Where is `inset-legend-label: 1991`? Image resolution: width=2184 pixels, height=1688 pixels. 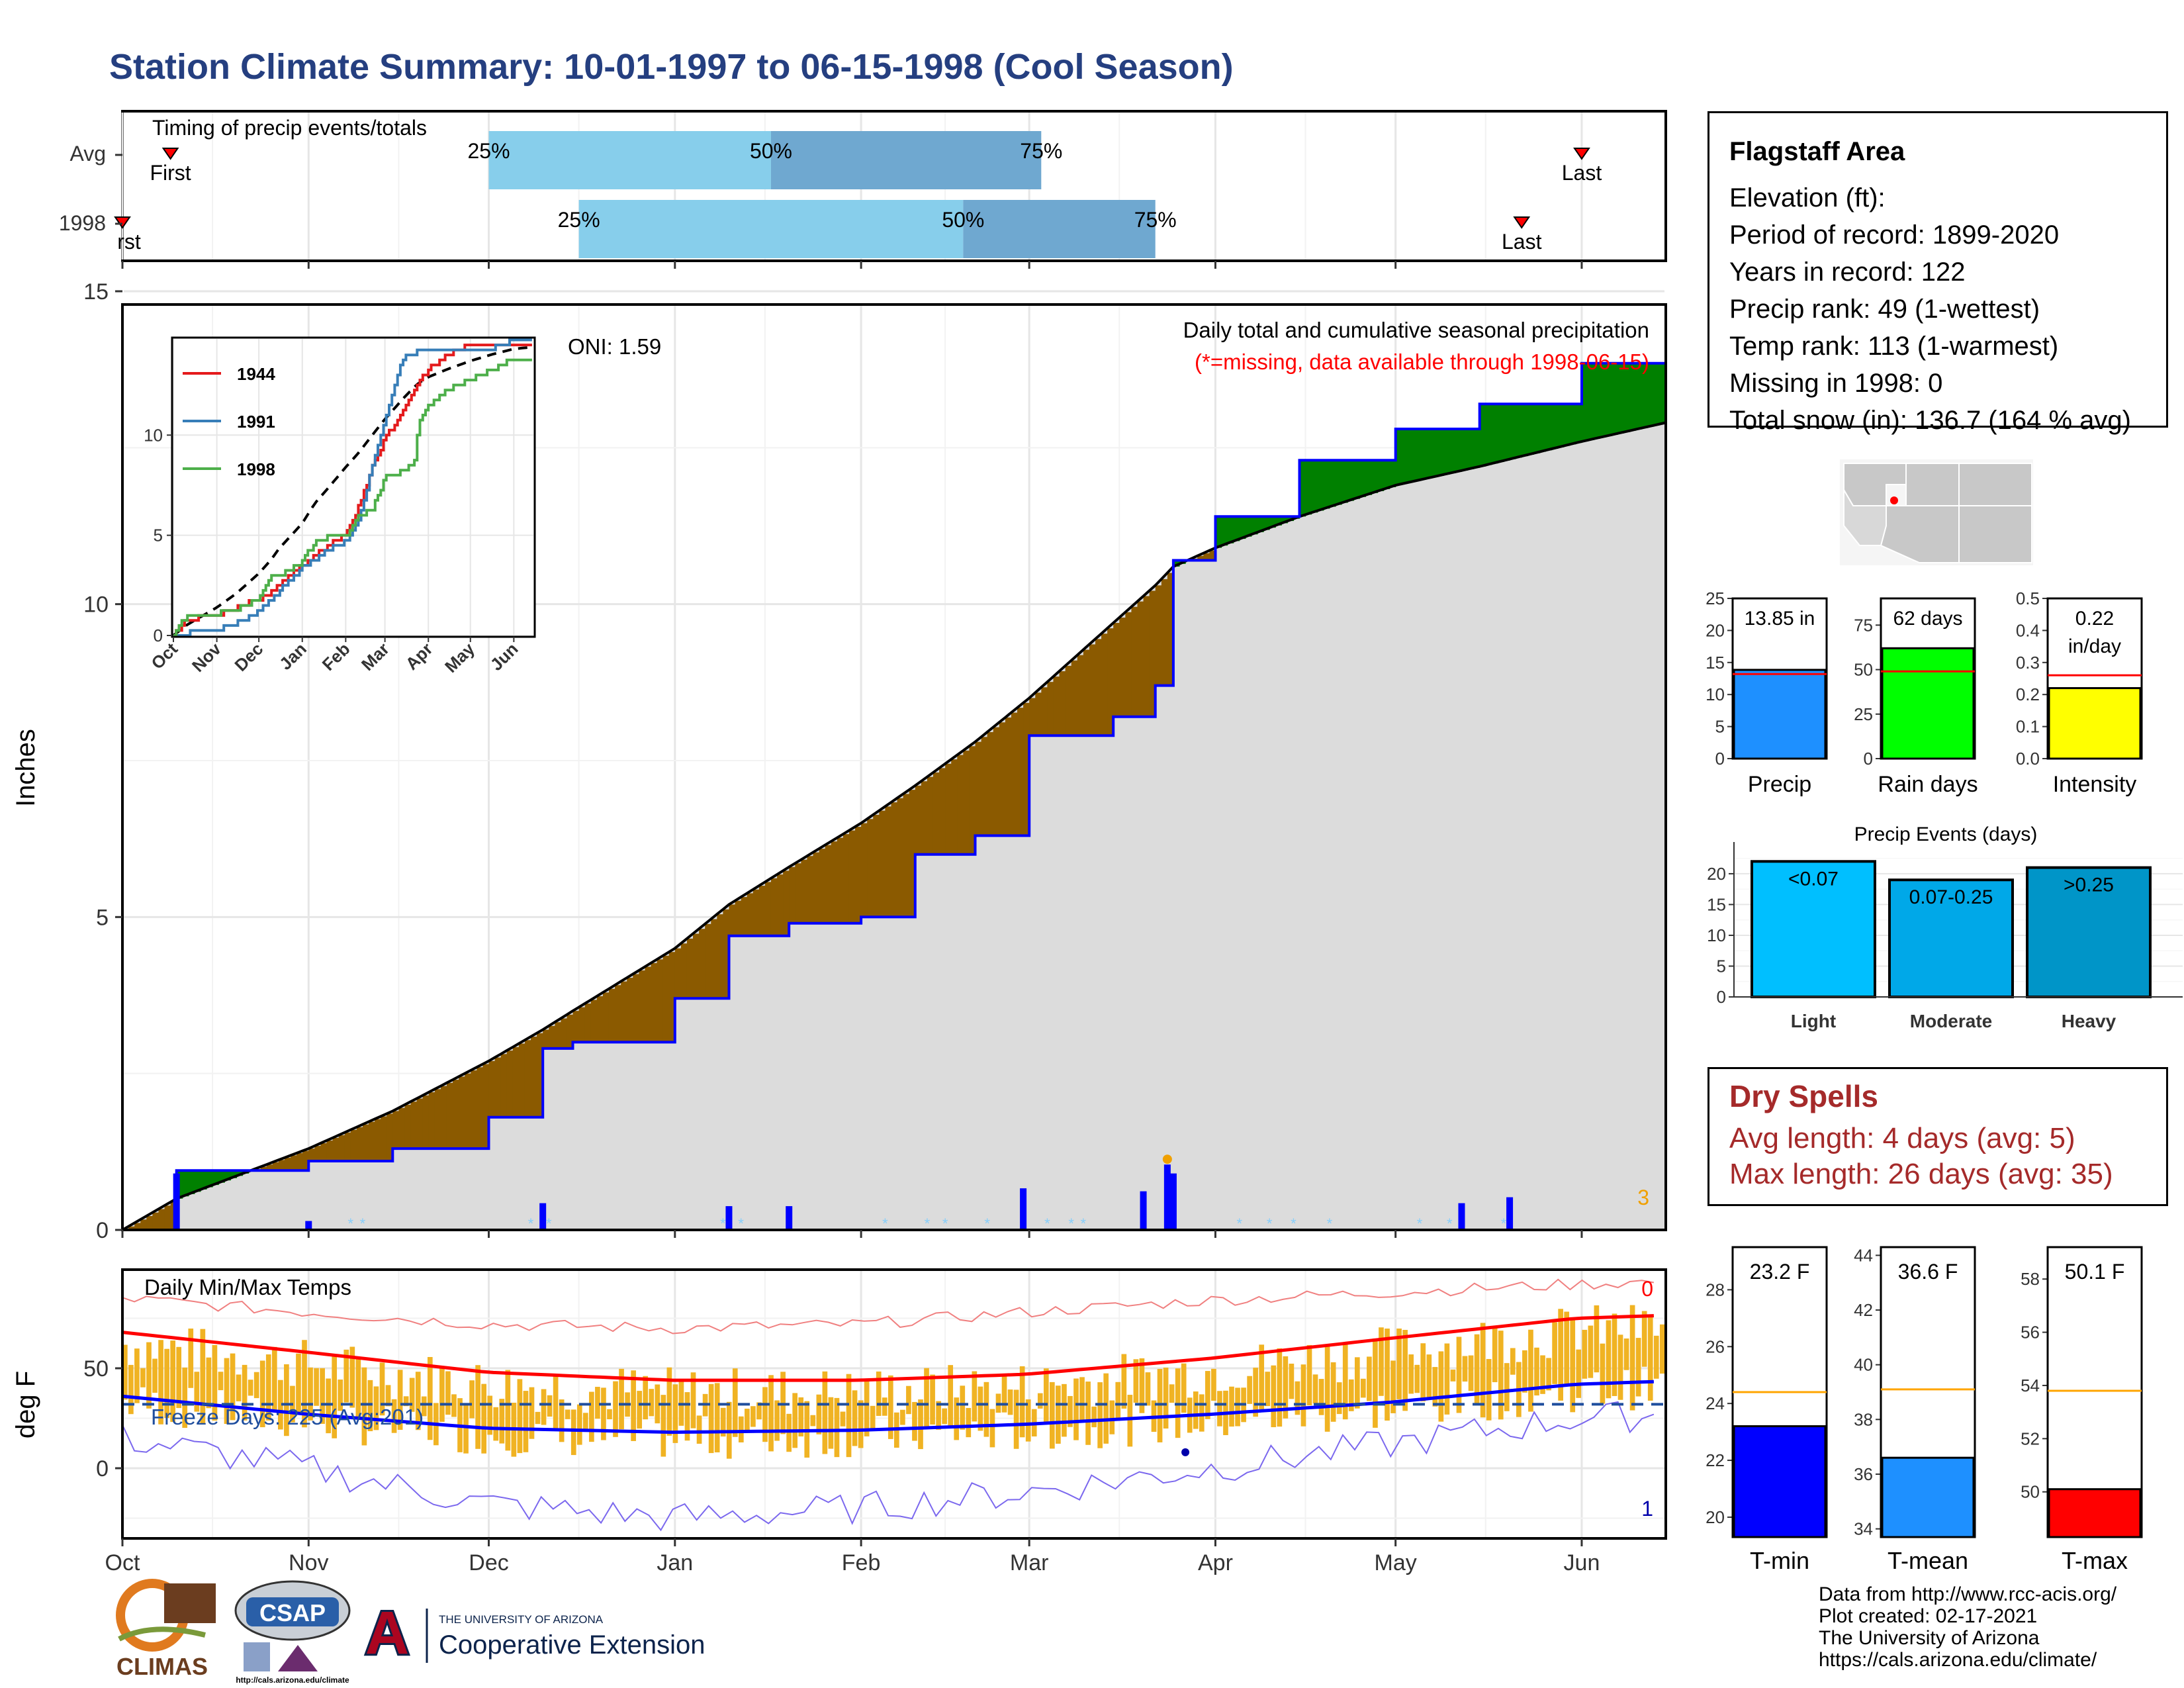
inset-legend-label: 1991 is located at coordinates (256, 422).